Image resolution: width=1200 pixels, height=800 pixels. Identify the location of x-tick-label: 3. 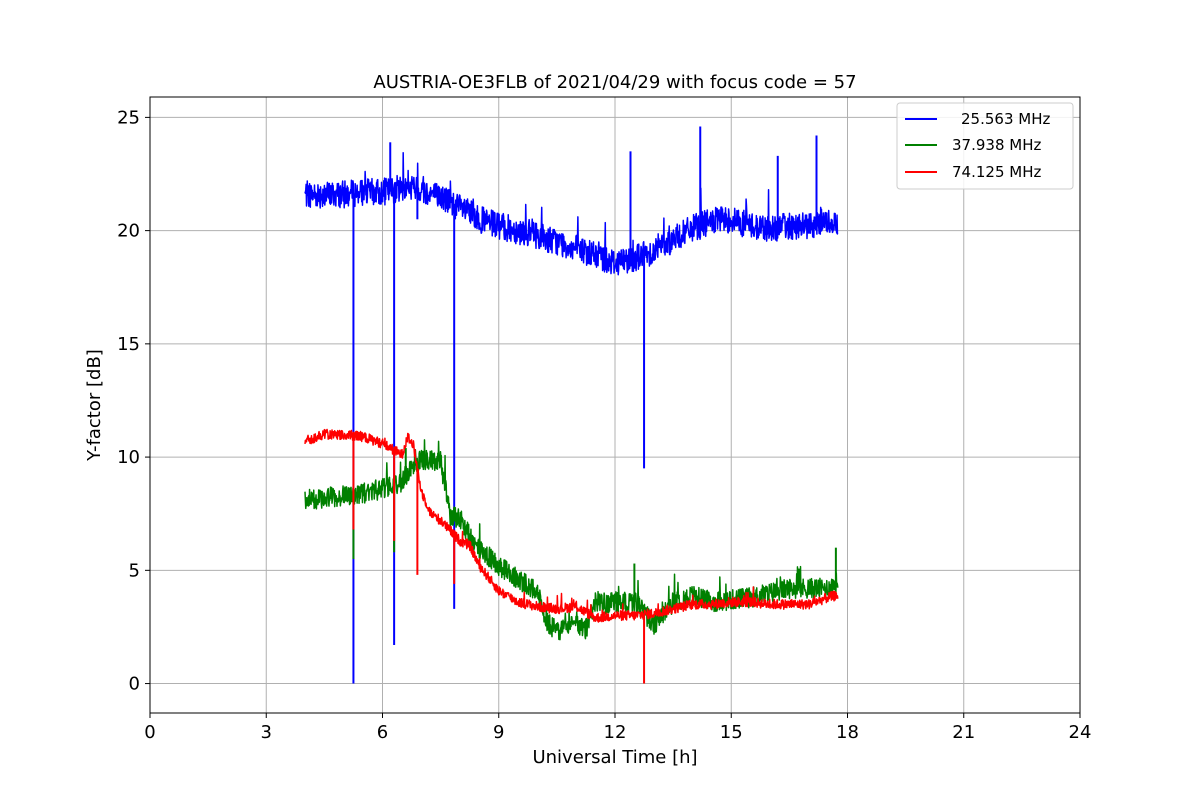
(266, 732).